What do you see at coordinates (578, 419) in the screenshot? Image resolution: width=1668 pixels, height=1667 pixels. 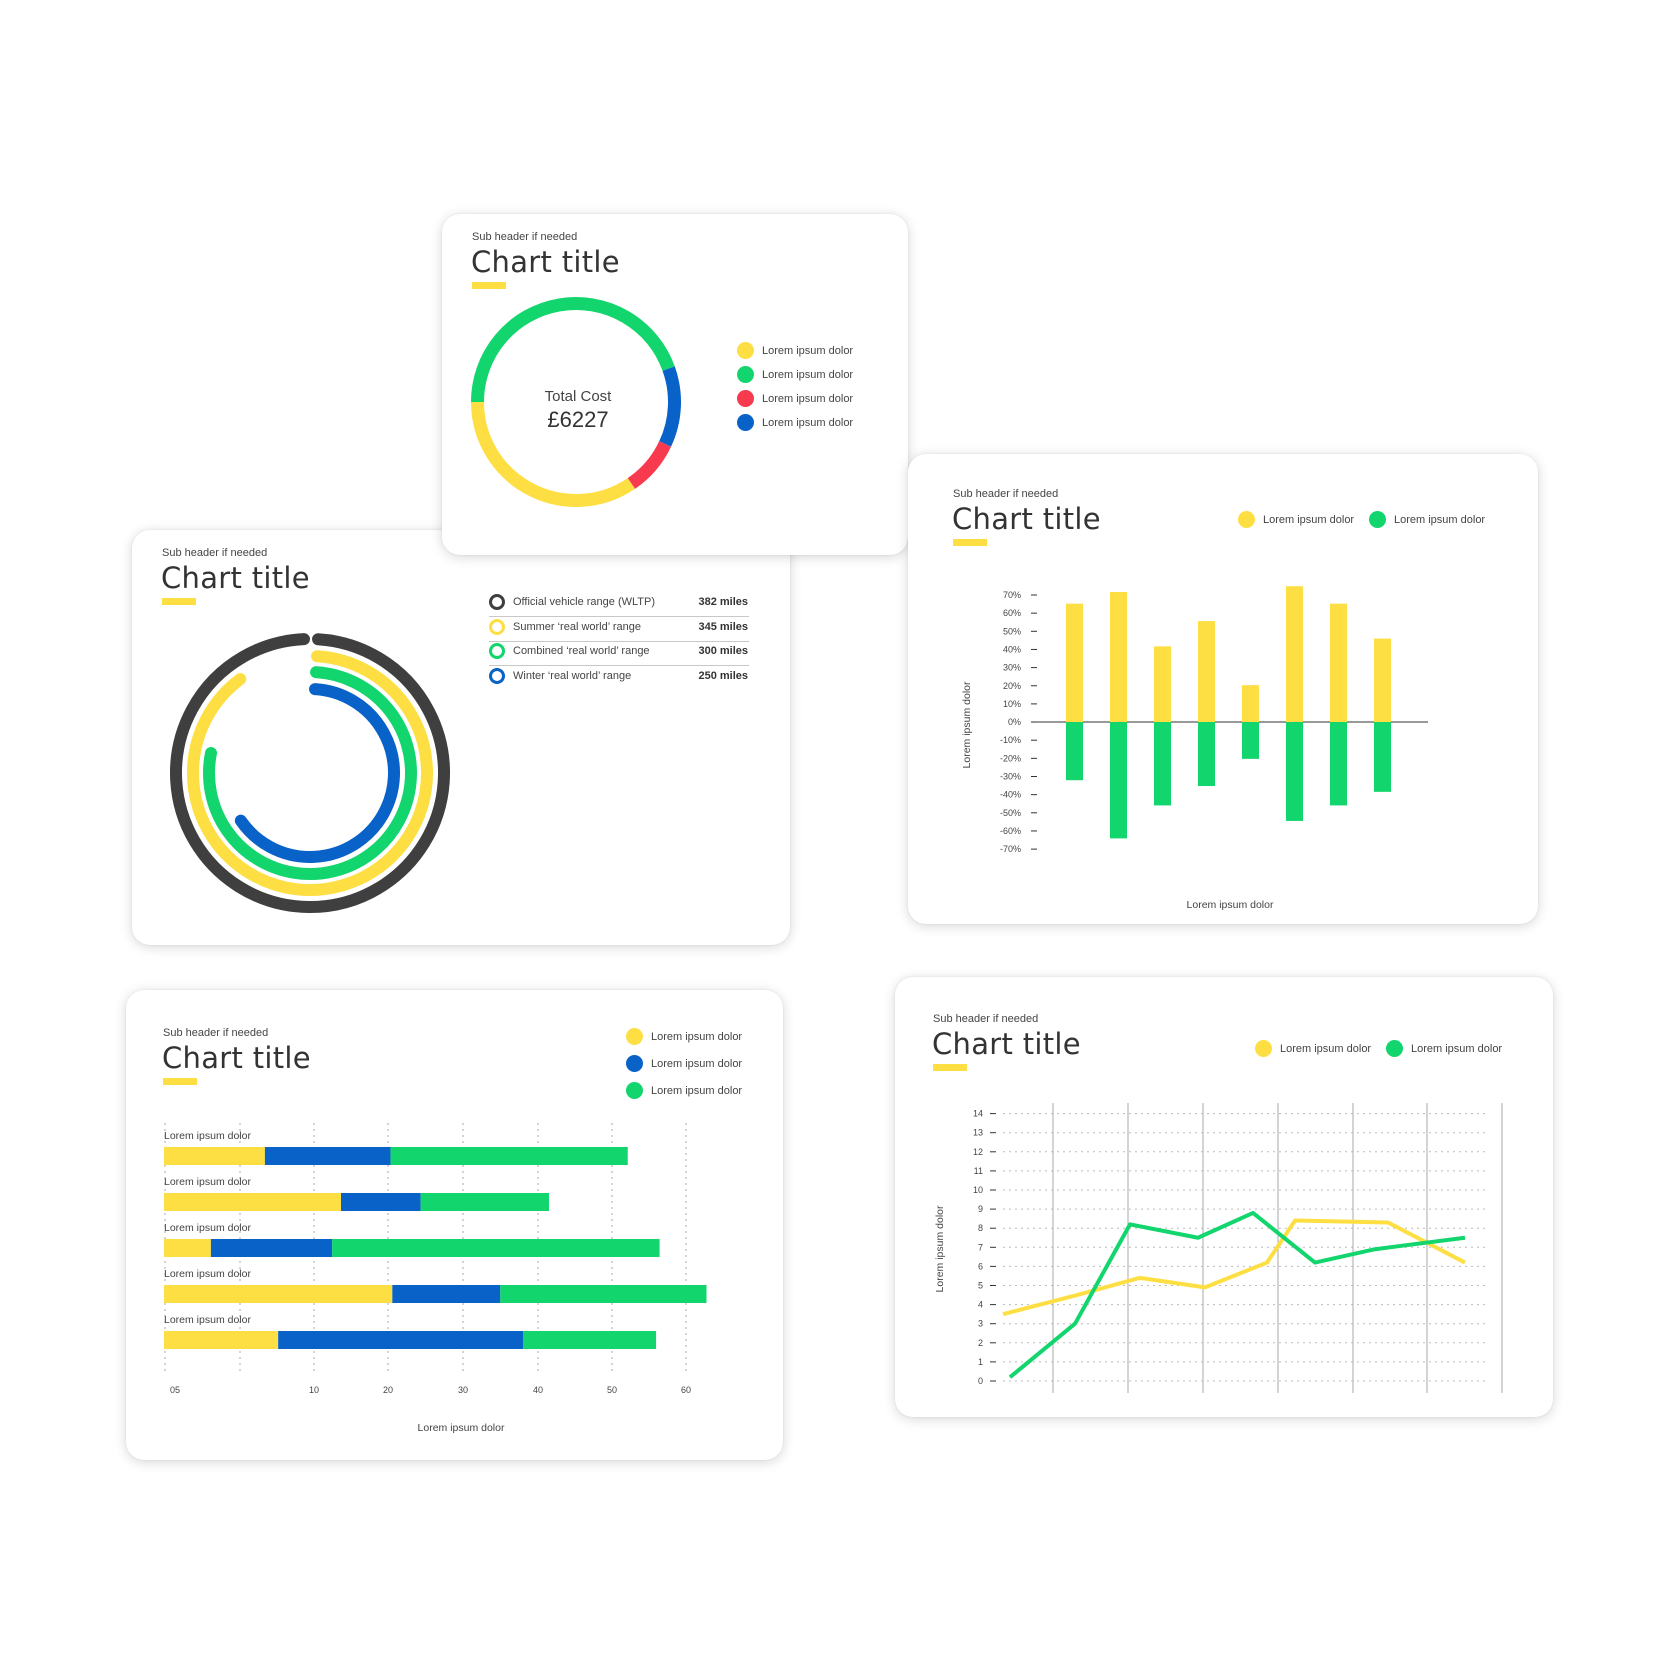 I see `donut-center-value: £6227` at bounding box center [578, 419].